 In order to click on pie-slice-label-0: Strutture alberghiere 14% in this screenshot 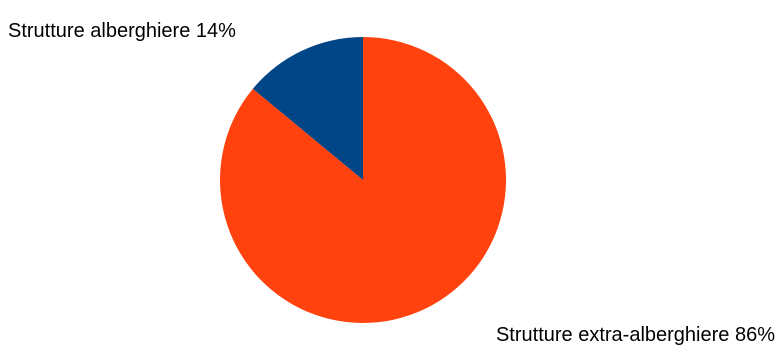, I will do `click(122, 31)`.